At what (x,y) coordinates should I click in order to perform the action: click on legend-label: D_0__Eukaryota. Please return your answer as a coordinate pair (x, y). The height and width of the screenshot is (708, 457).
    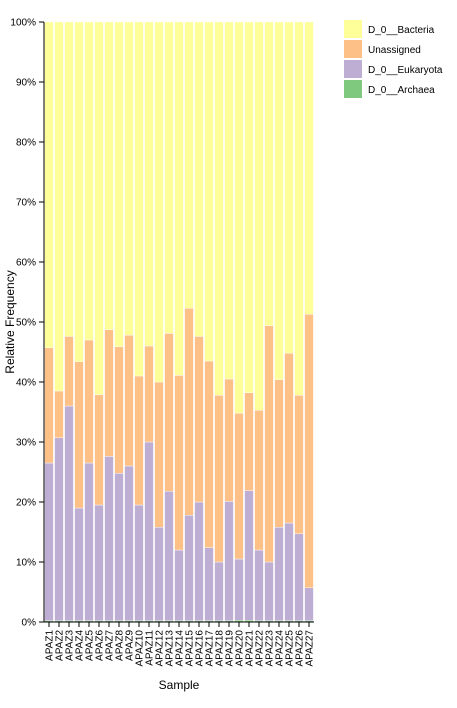
    Looking at the image, I should click on (405, 70).